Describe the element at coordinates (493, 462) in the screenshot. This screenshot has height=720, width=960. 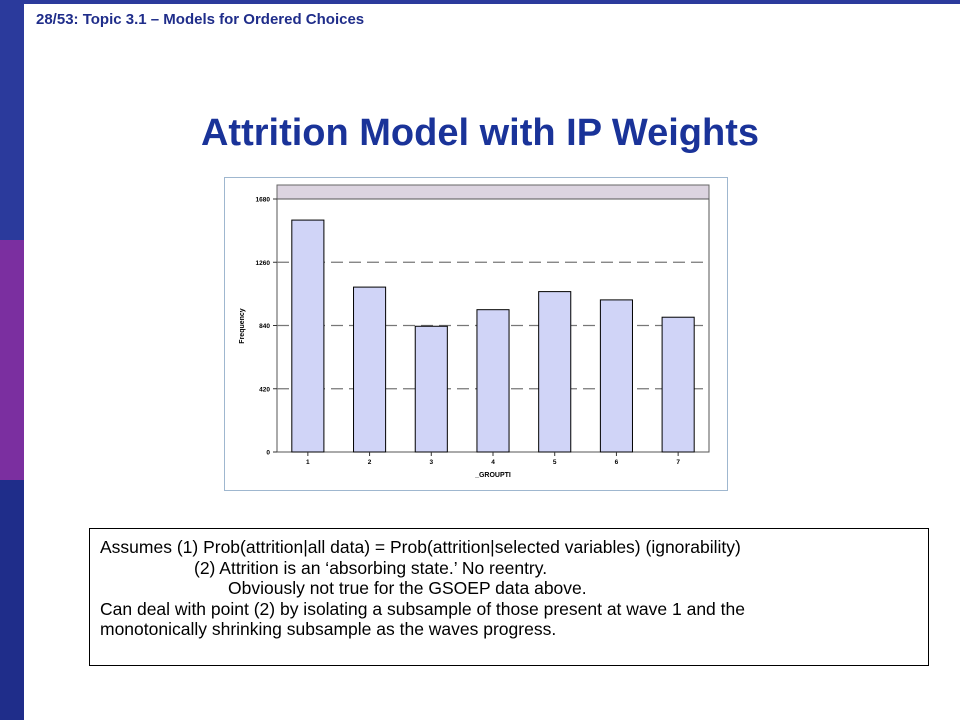
I see `x-tick-label: 4` at that location.